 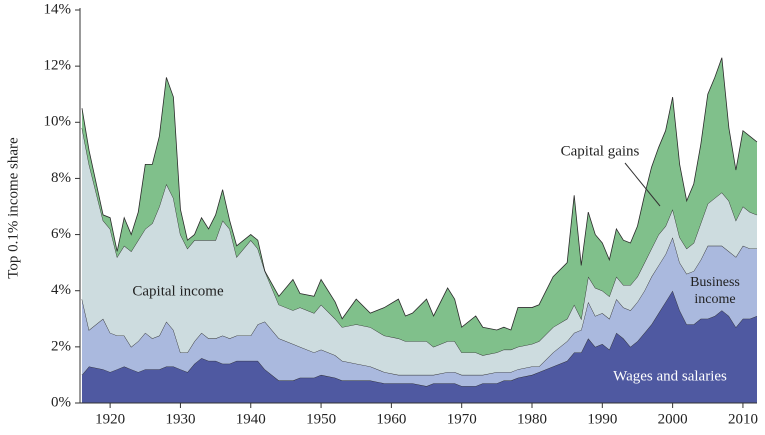 What do you see at coordinates (251, 419) in the screenshot?
I see `x-tick-label: 1940` at bounding box center [251, 419].